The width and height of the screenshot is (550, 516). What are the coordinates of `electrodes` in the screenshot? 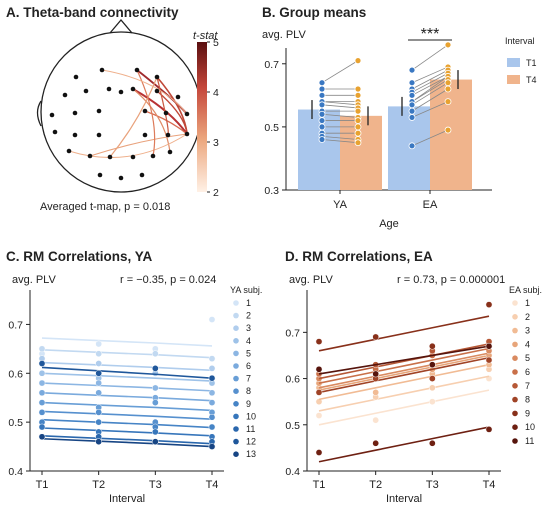 It's located at (119, 124).